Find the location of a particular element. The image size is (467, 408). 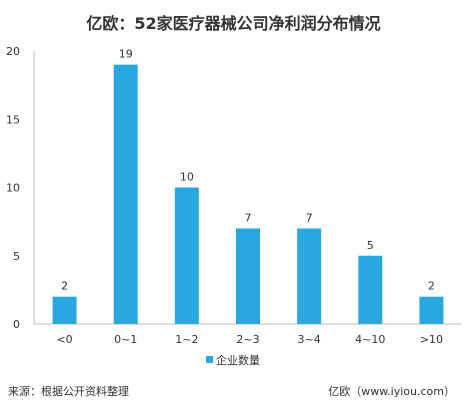

x-tick-label: 3~4 is located at coordinates (309, 339).